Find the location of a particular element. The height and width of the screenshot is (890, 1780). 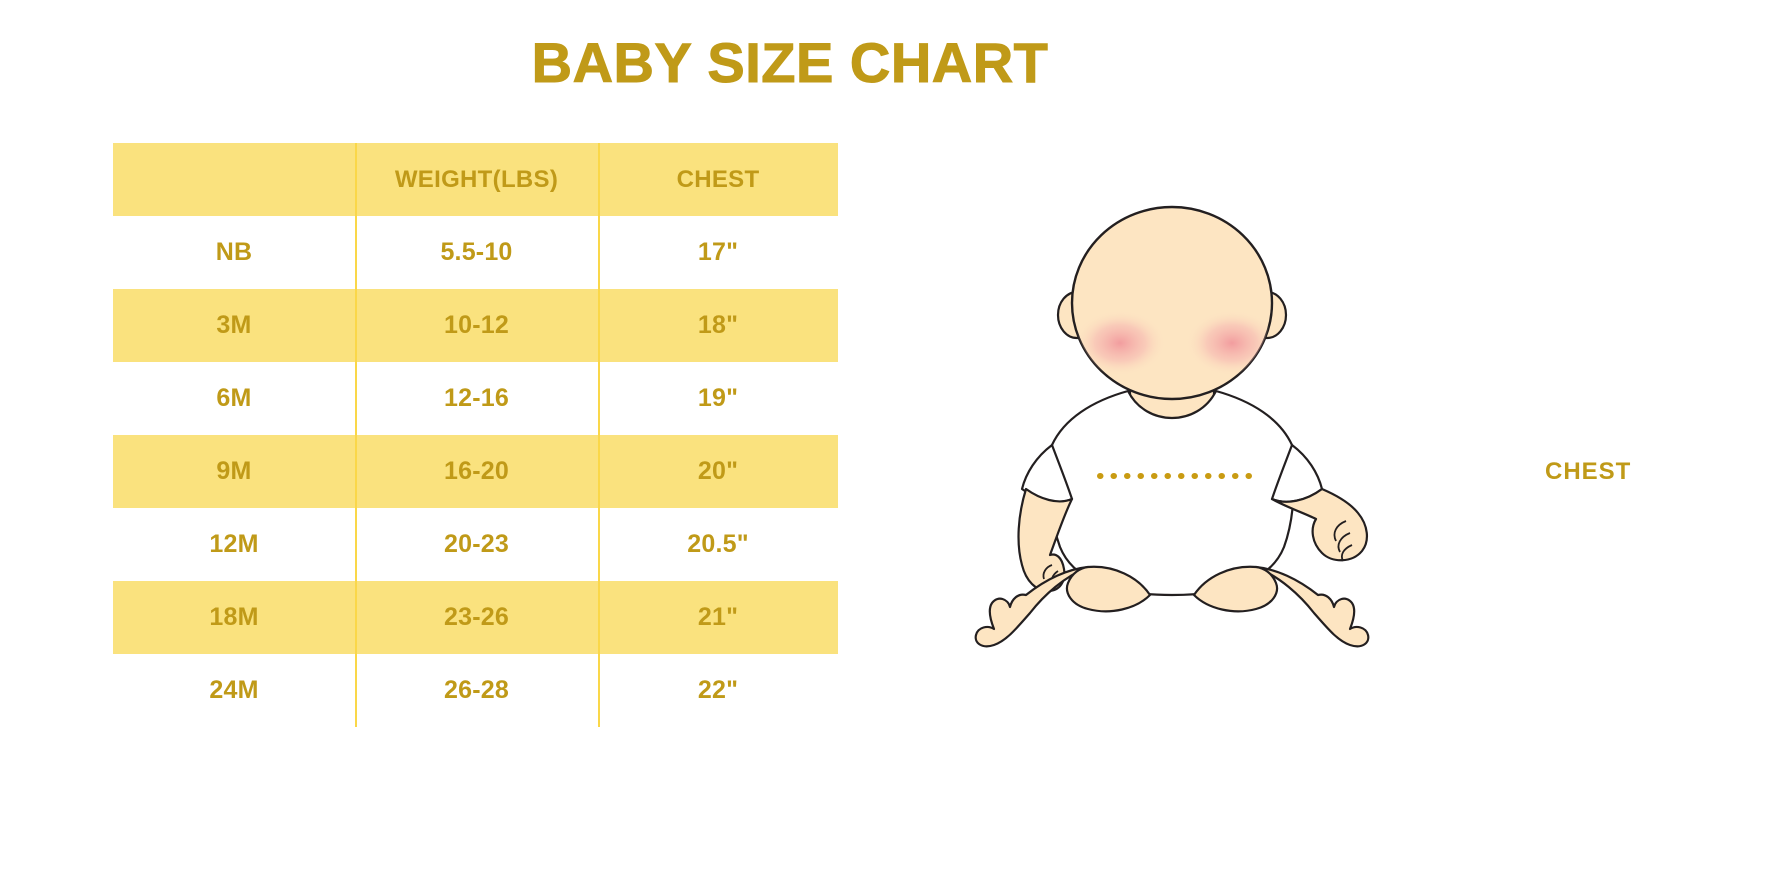

header-cell-chest: CHEST is located at coordinates (718, 179).